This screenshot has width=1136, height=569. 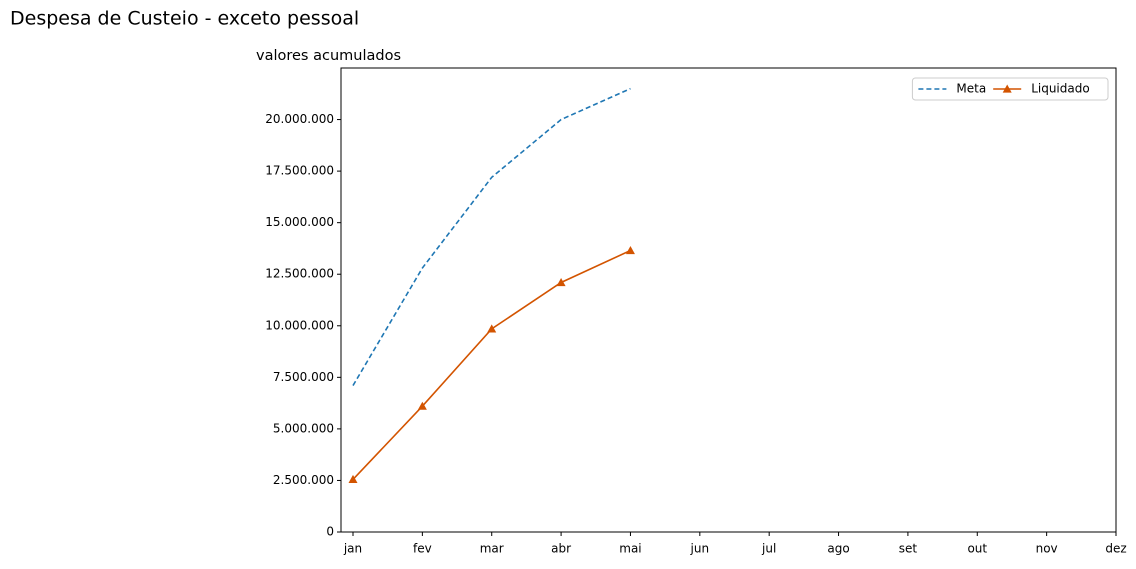 What do you see at coordinates (1007, 88) in the screenshot?
I see `legend-marker` at bounding box center [1007, 88].